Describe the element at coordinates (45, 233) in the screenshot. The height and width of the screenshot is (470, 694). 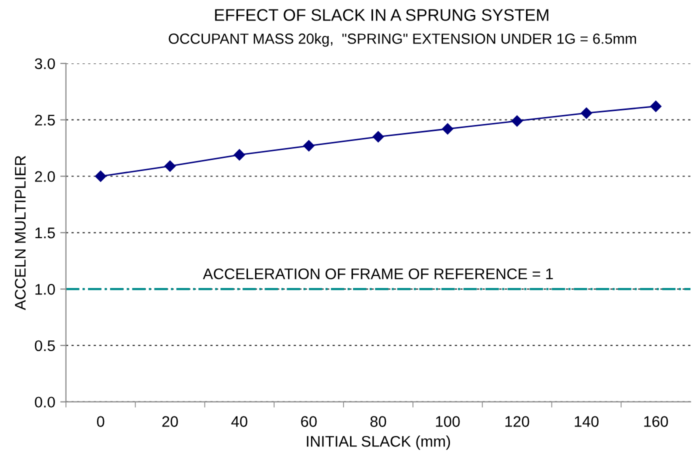
I see `y-tick-label: 1.5` at that location.